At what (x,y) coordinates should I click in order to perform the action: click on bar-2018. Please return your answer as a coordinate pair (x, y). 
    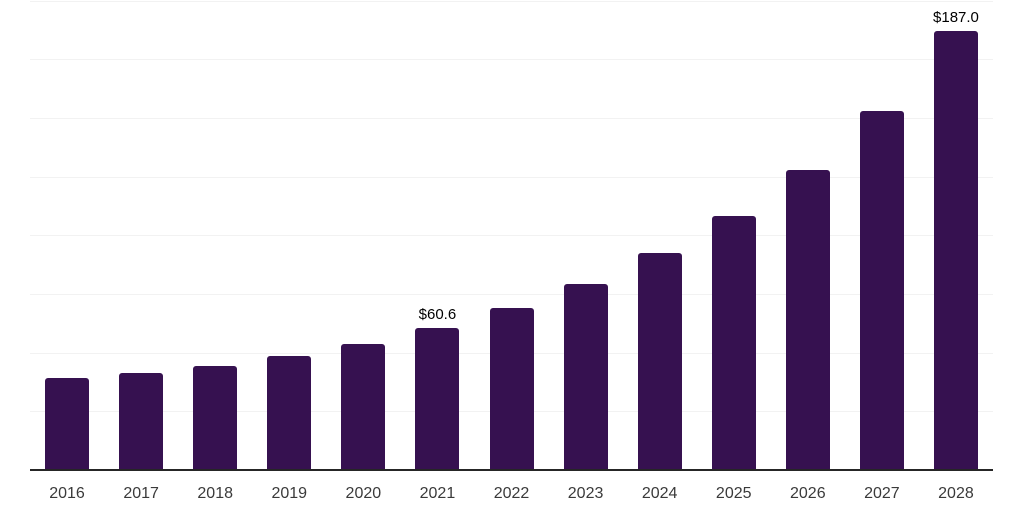
    Looking at the image, I should click on (215, 417).